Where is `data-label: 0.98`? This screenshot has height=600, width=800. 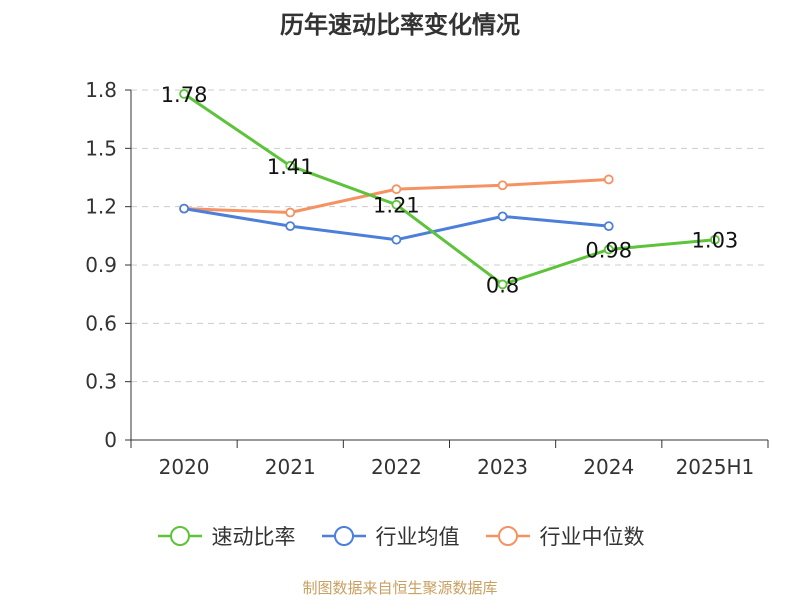
data-label: 0.98 is located at coordinates (608, 250).